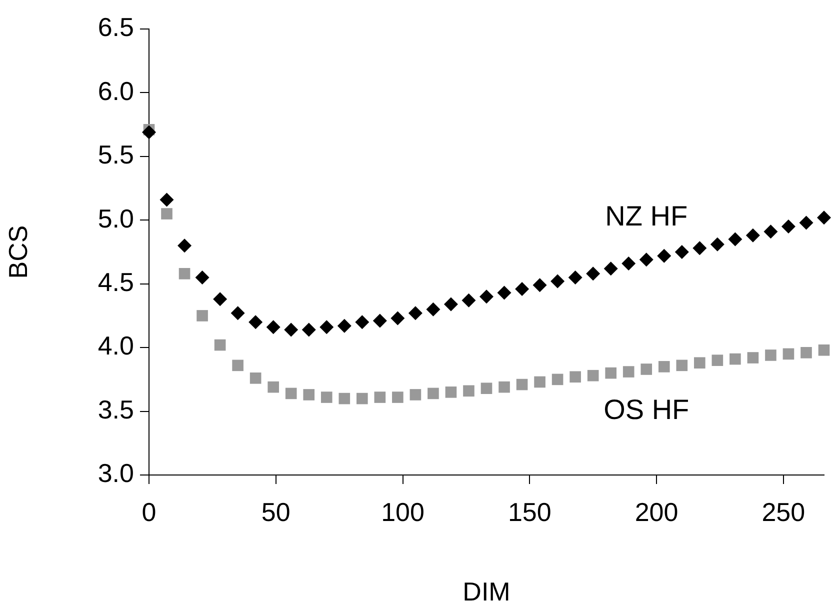 Image resolution: width=832 pixels, height=613 pixels. What do you see at coordinates (116, 282) in the screenshot?
I see `y-tick-label: 4.5` at bounding box center [116, 282].